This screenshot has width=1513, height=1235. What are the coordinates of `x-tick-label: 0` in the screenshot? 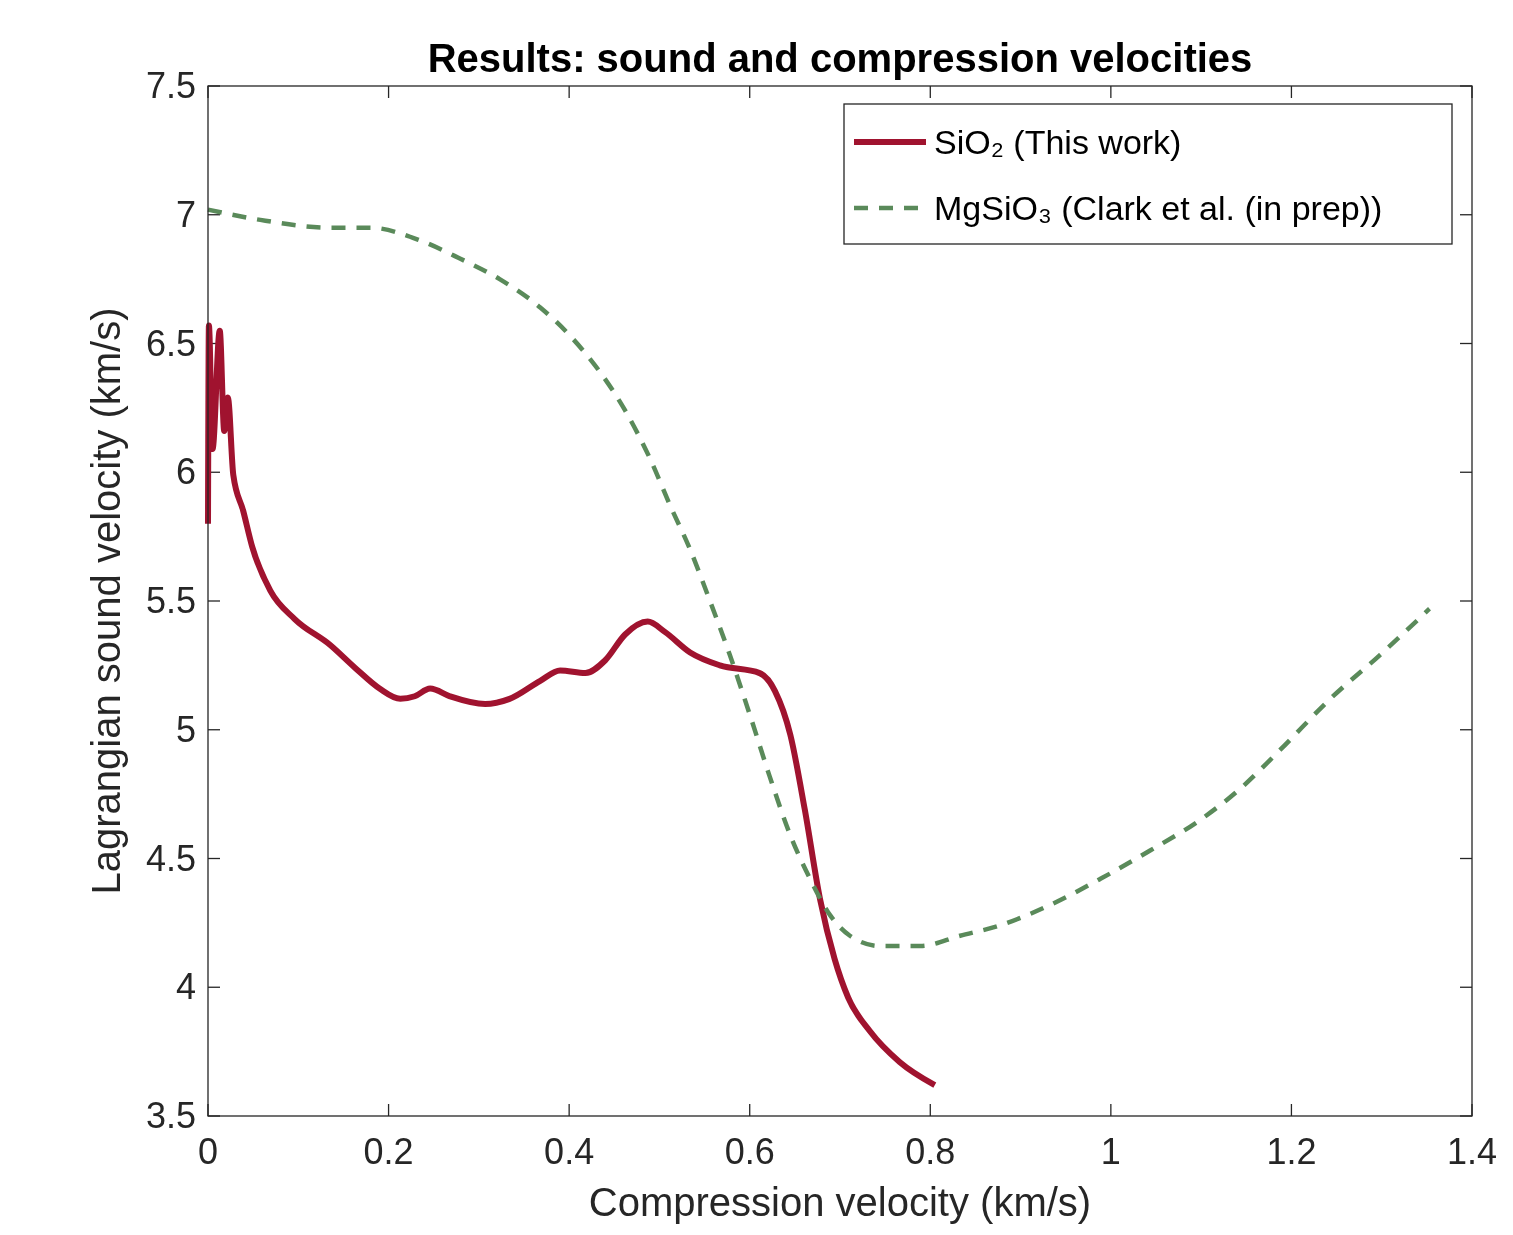 It's located at (208, 1151).